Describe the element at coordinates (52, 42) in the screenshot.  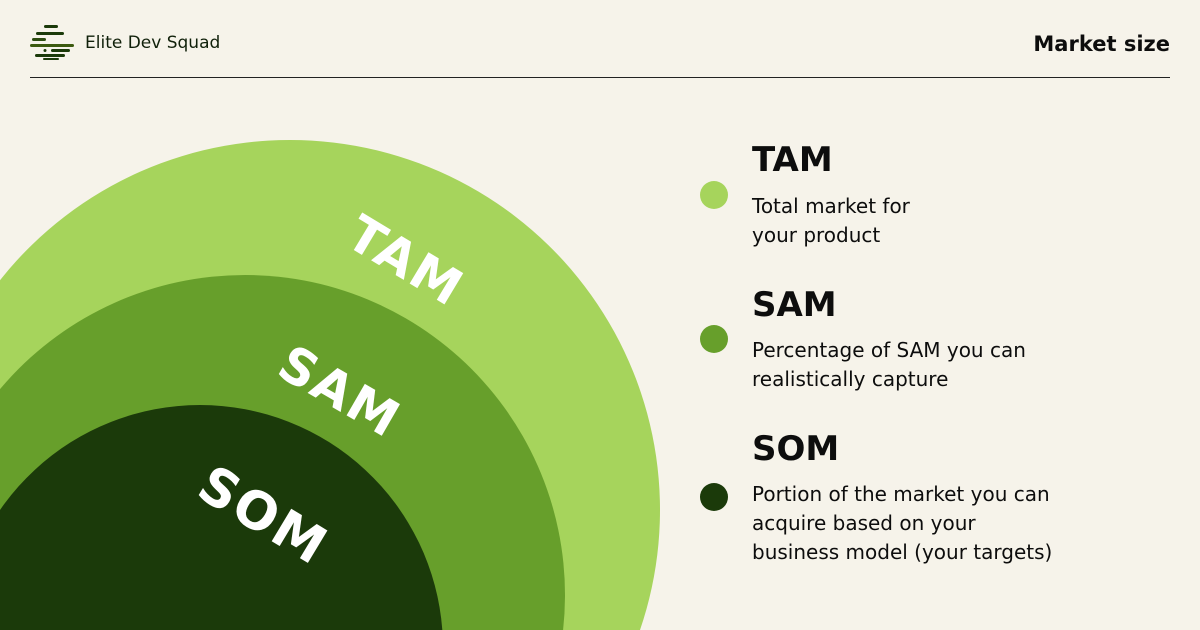
I see `logo-icon` at that location.